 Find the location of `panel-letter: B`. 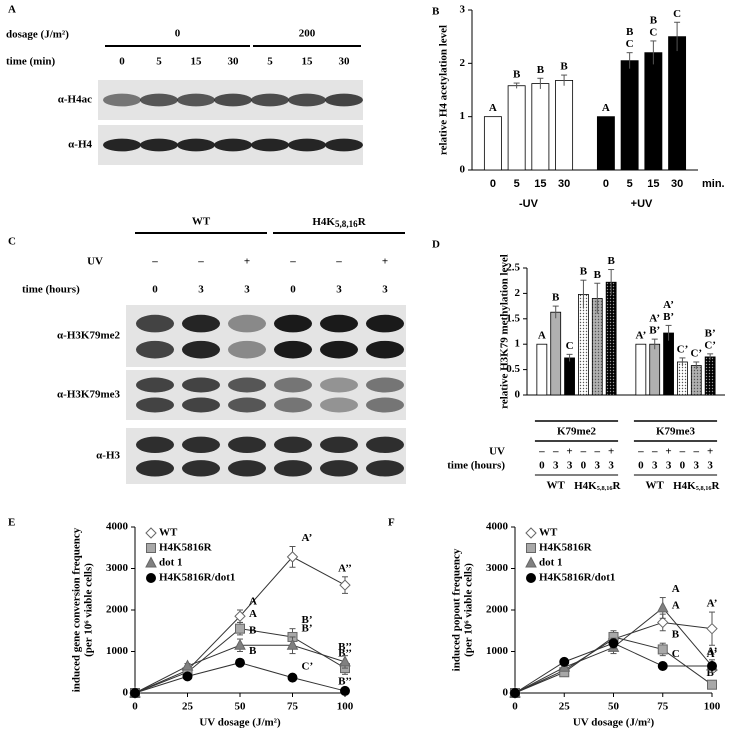

panel-letter: B is located at coordinates (436, 12).